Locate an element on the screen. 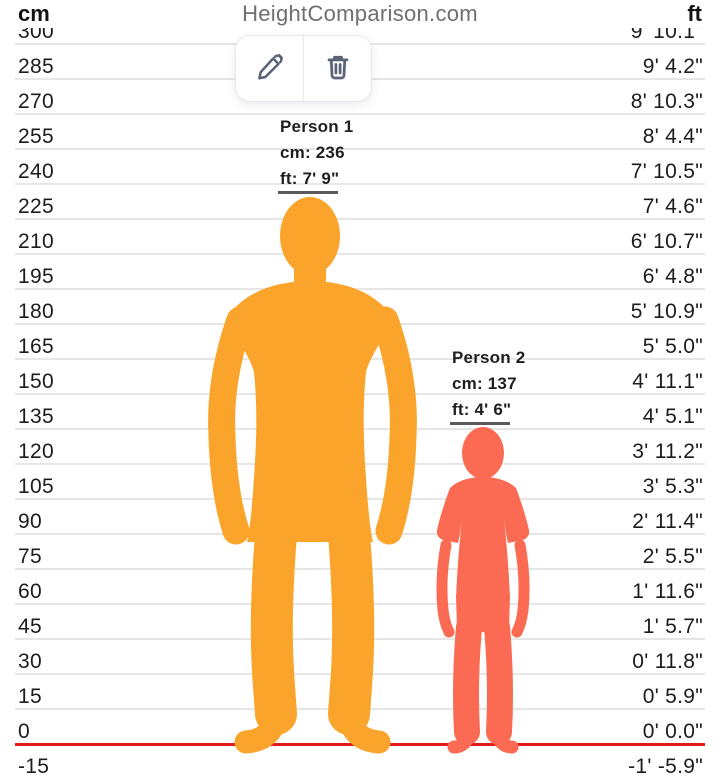  ft-tick-label: 7' 10.5" is located at coordinates (666, 171).